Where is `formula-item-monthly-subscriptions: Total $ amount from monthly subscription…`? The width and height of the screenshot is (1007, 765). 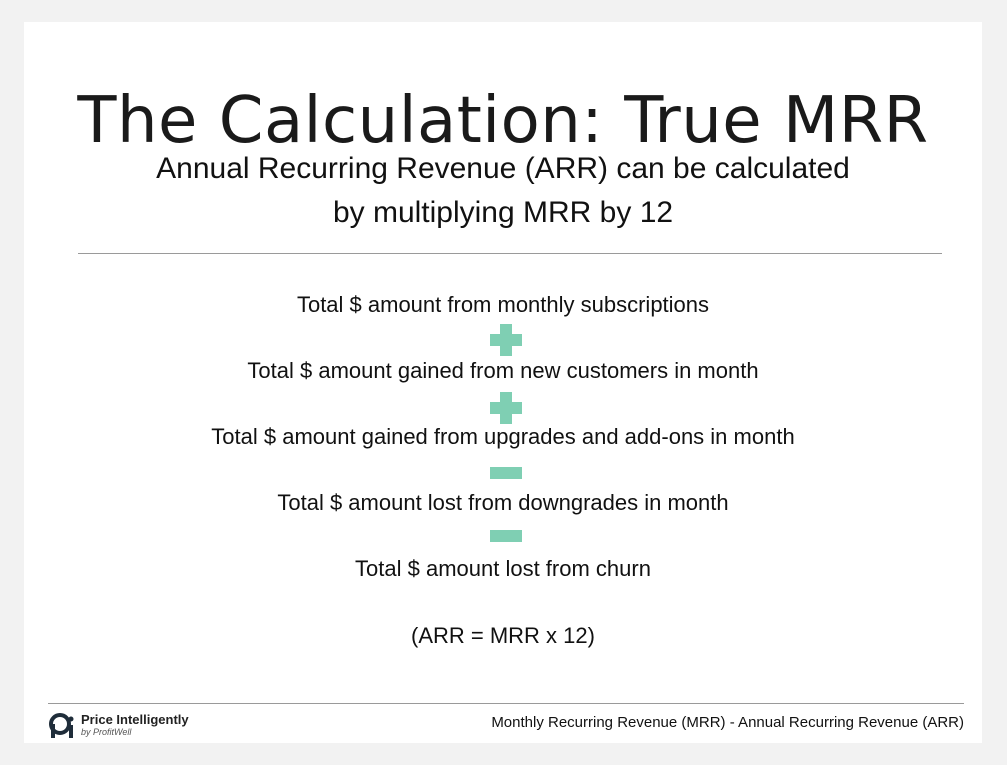 formula-item-monthly-subscriptions: Total $ amount from monthly subscription… is located at coordinates (503, 304).